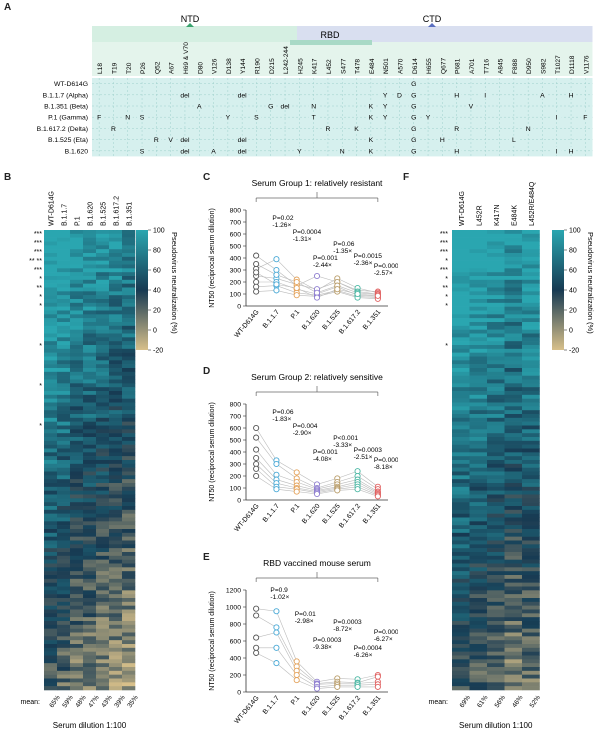 Image resolution: width=600 pixels, height=746 pixels. I want to click on mutation-cell: R, so click(113, 129).